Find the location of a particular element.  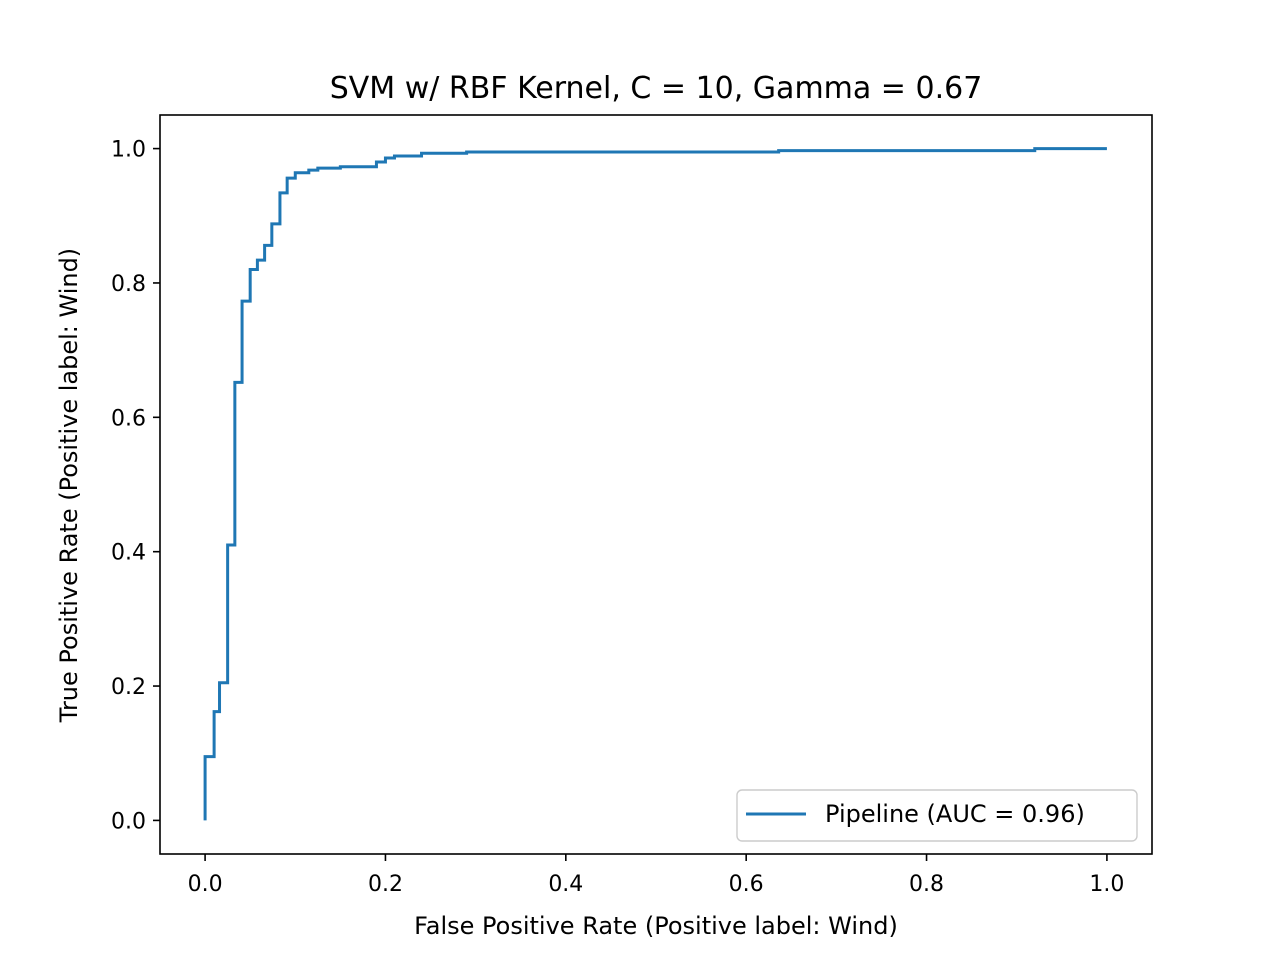

y-axis-ticks: 0.0 0.2 0.4 0.6 0.8 1.0 is located at coordinates (135, 486).